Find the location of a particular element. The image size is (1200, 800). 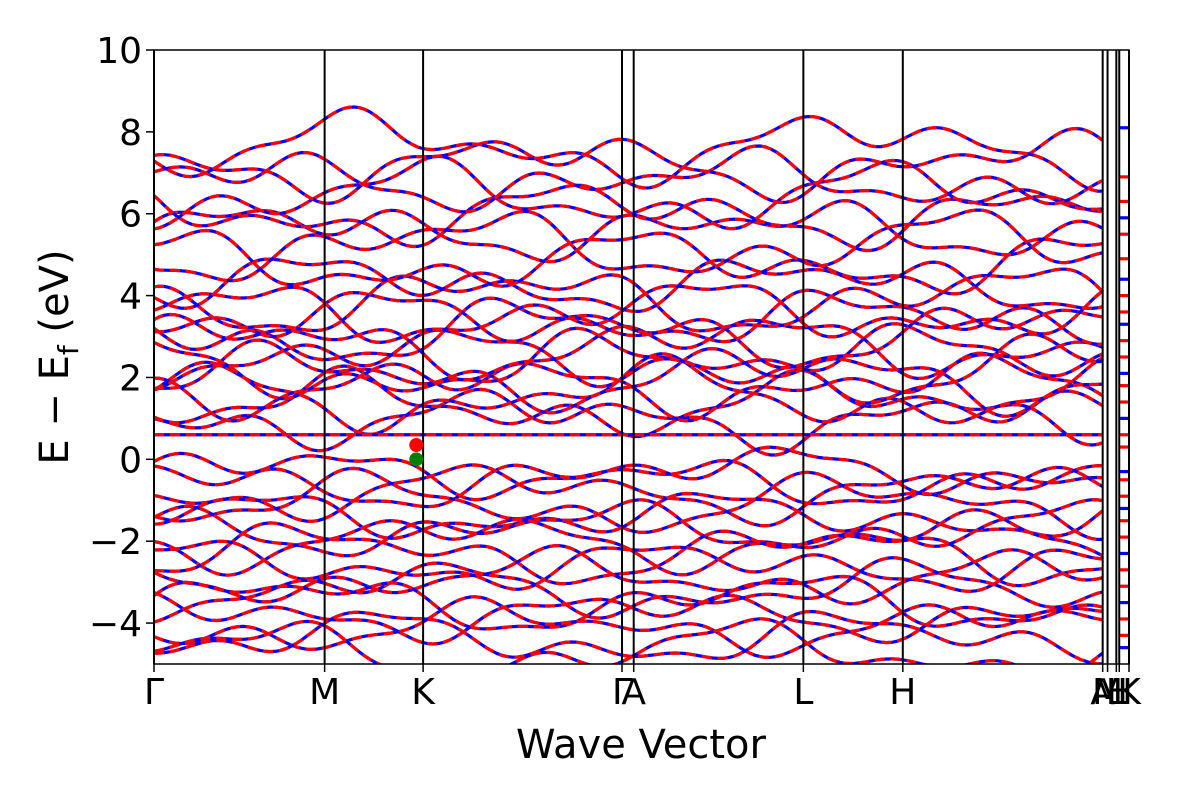

y-tick-label: 6 is located at coordinates (130, 215).